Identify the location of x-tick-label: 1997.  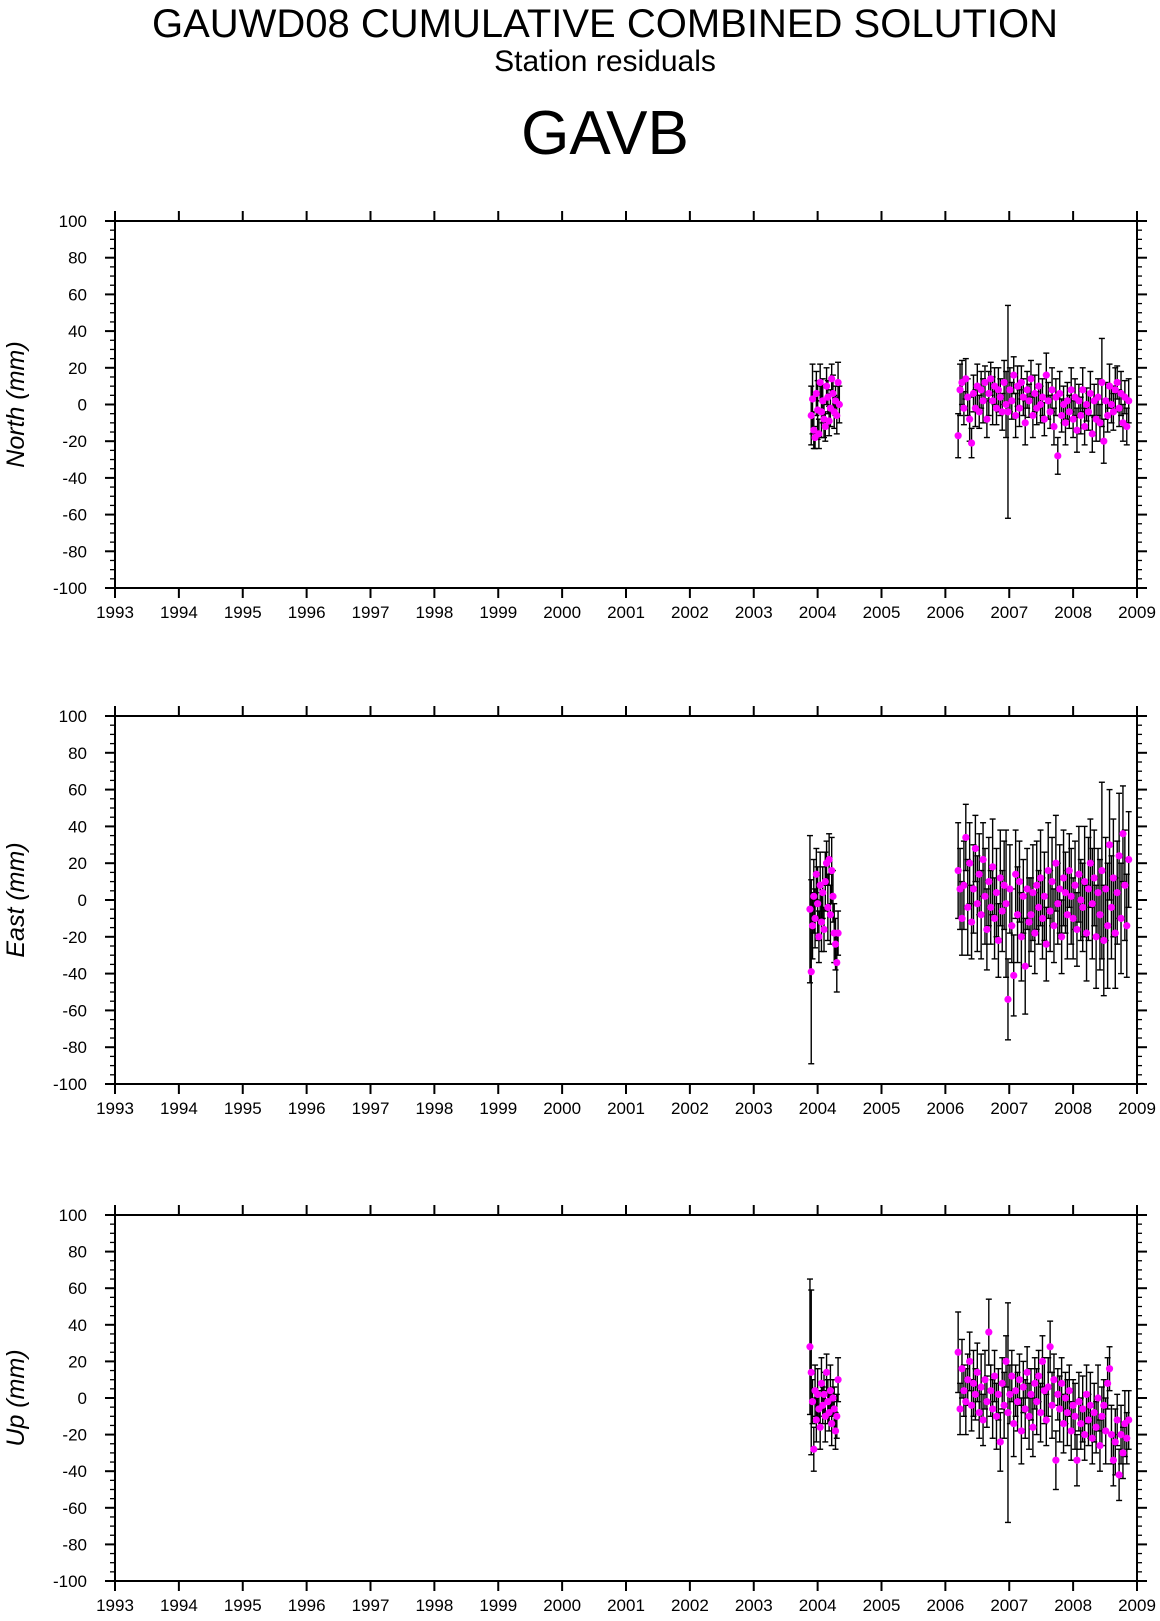
(371, 1605).